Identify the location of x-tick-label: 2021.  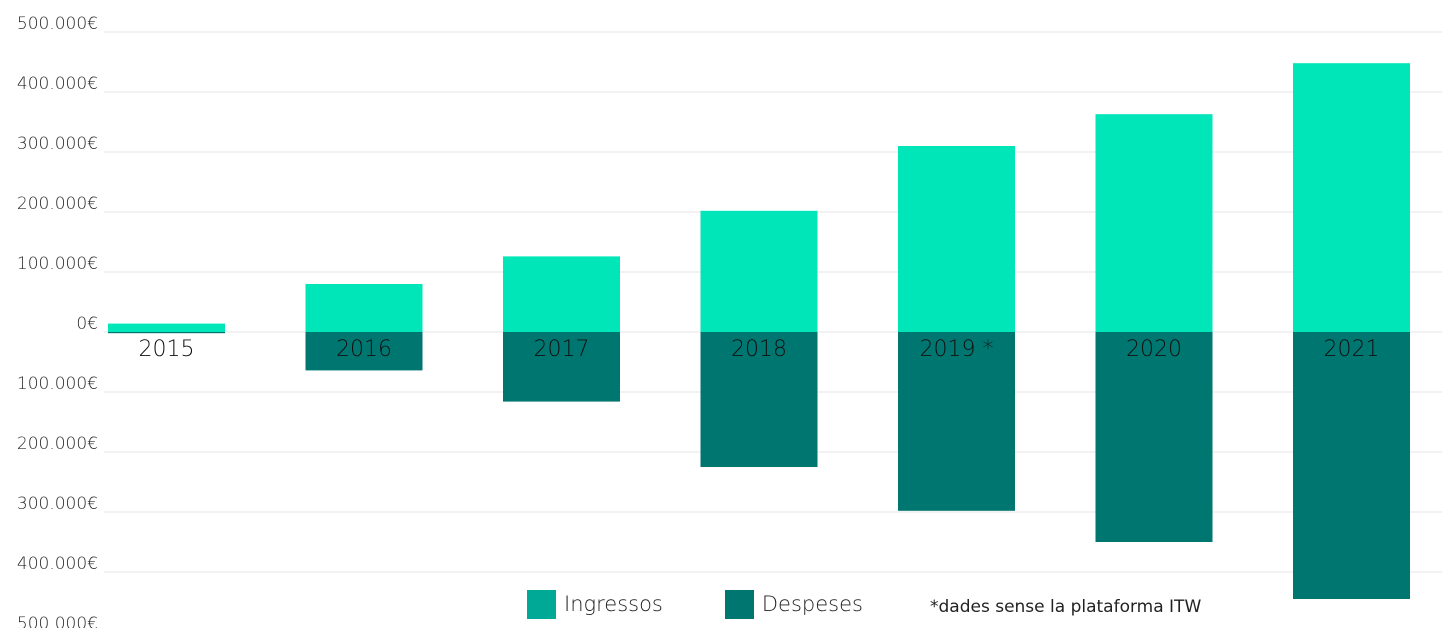
(1352, 349).